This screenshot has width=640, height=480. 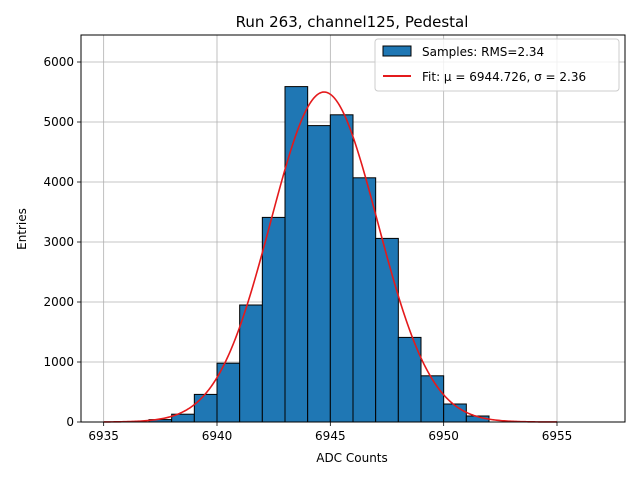 I want to click on x-tick-label: 6940, so click(x=217, y=436).